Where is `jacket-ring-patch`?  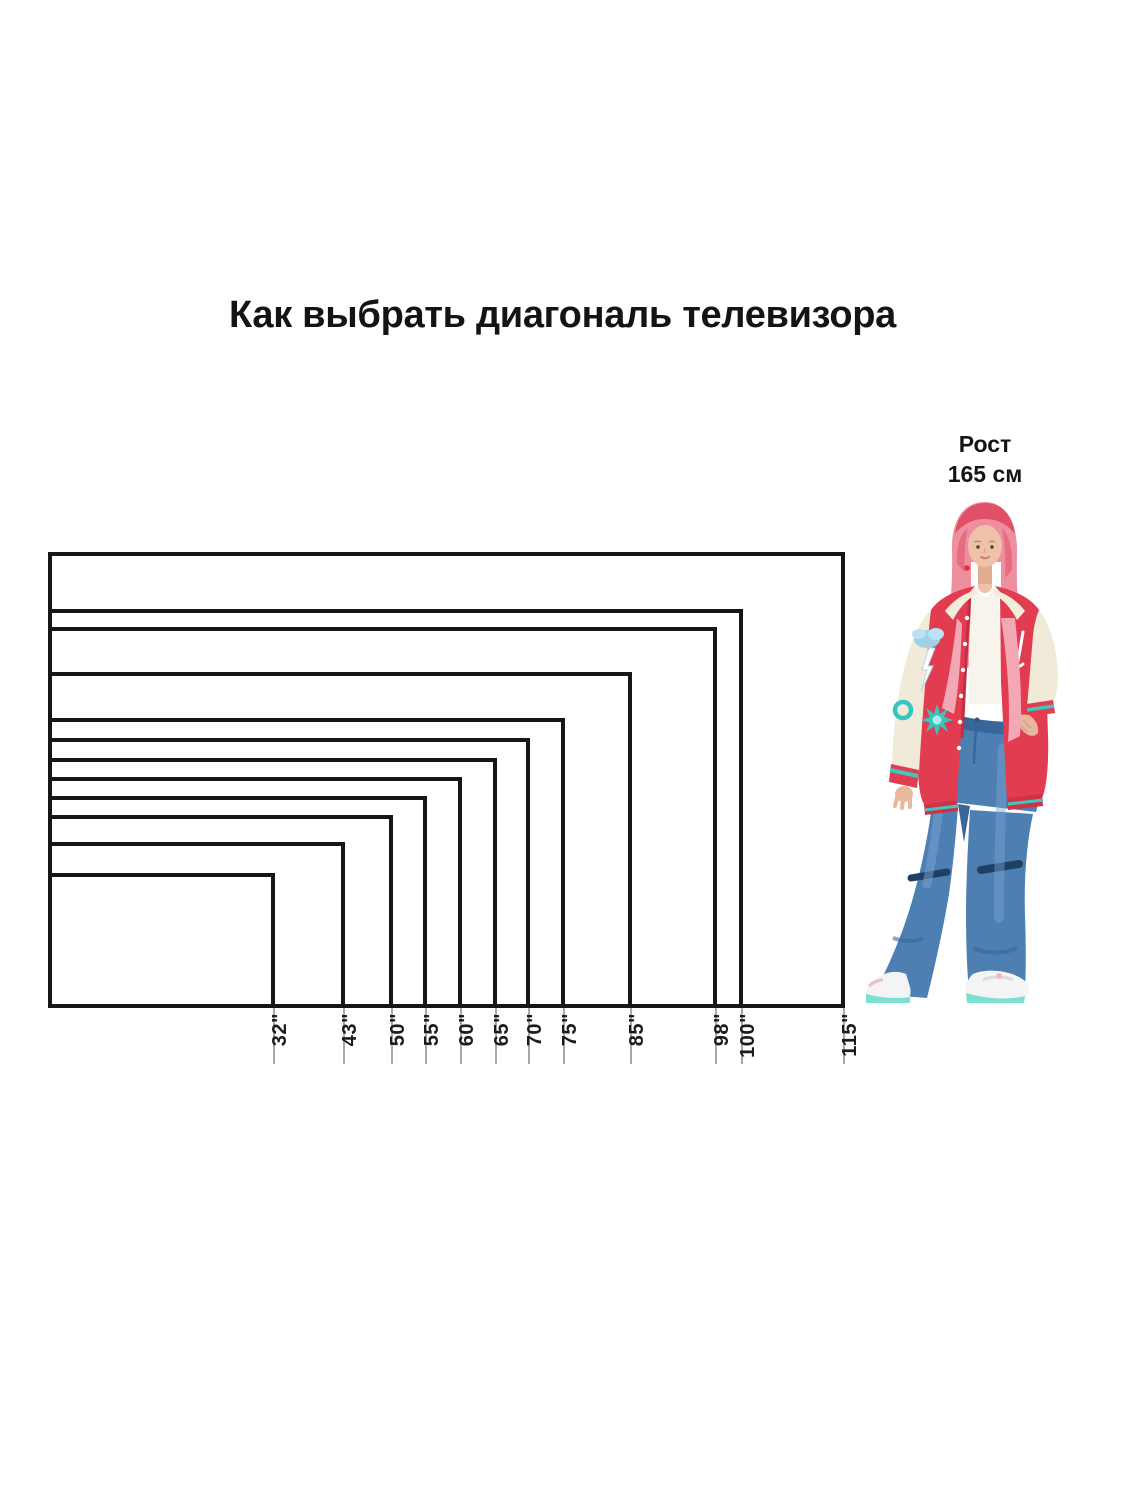
jacket-ring-patch is located at coordinates (903, 710).